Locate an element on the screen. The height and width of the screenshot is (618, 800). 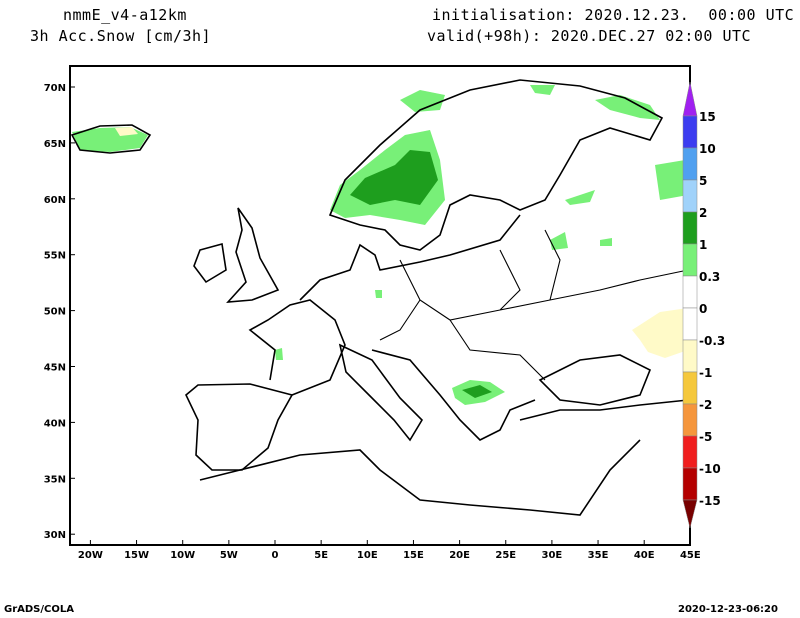
model-name: nmmE_v4-a12km is located at coordinates (125, 15).